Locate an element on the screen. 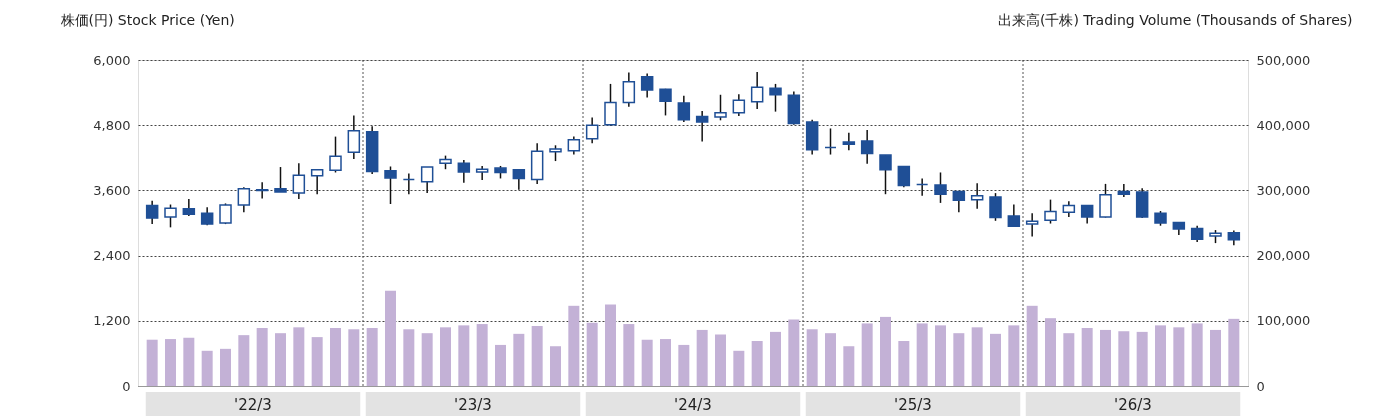 The image size is (1382, 419). y2-tick-label: 100,000 is located at coordinates (1283, 321).